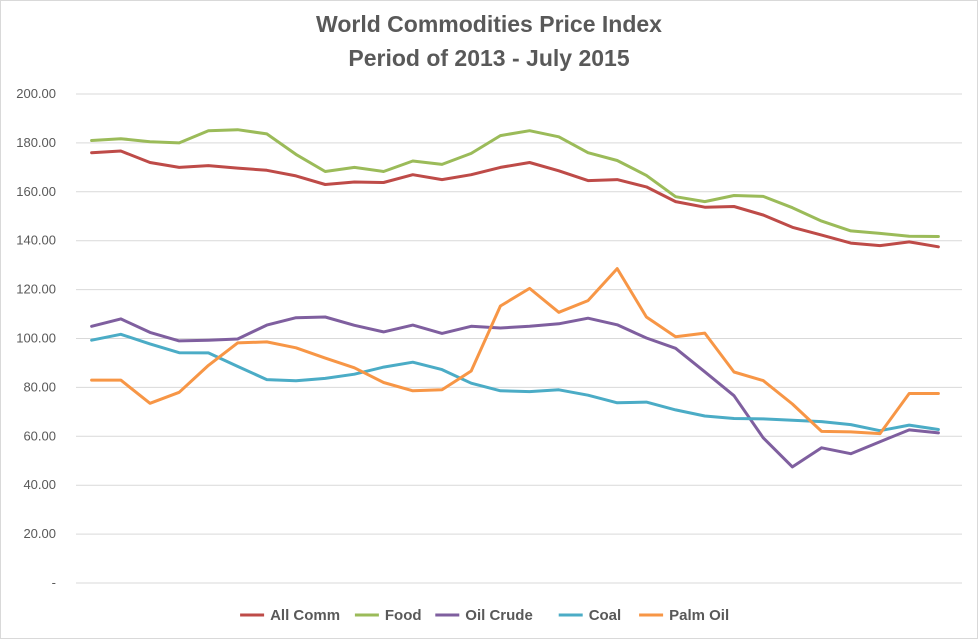 The height and width of the screenshot is (639, 978). What do you see at coordinates (54, 582) in the screenshot?
I see `y-tick-label: -` at bounding box center [54, 582].